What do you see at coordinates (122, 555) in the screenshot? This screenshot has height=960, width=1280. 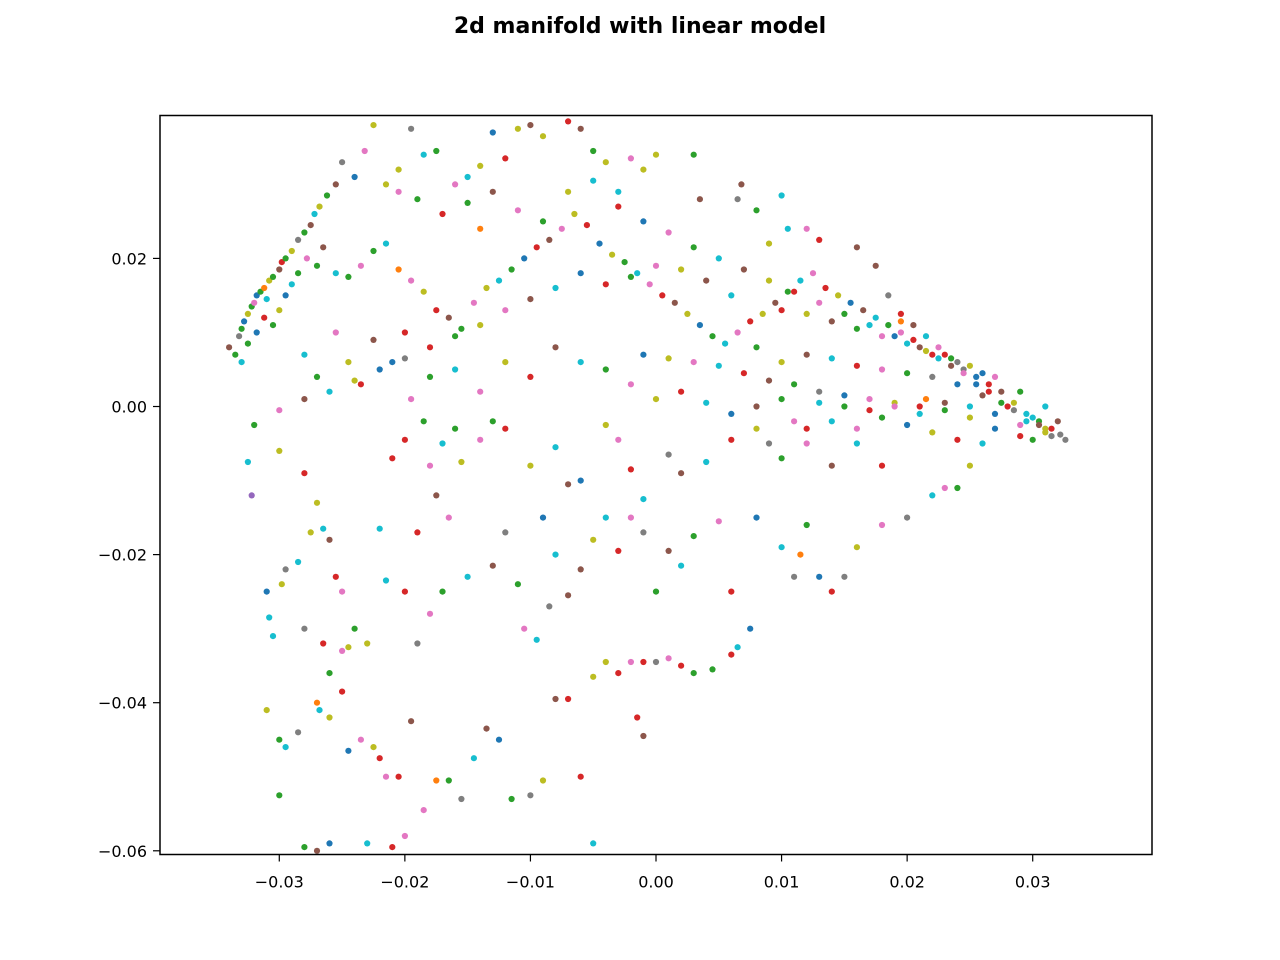 I see `y-tick-label: −0.02` at bounding box center [122, 555].